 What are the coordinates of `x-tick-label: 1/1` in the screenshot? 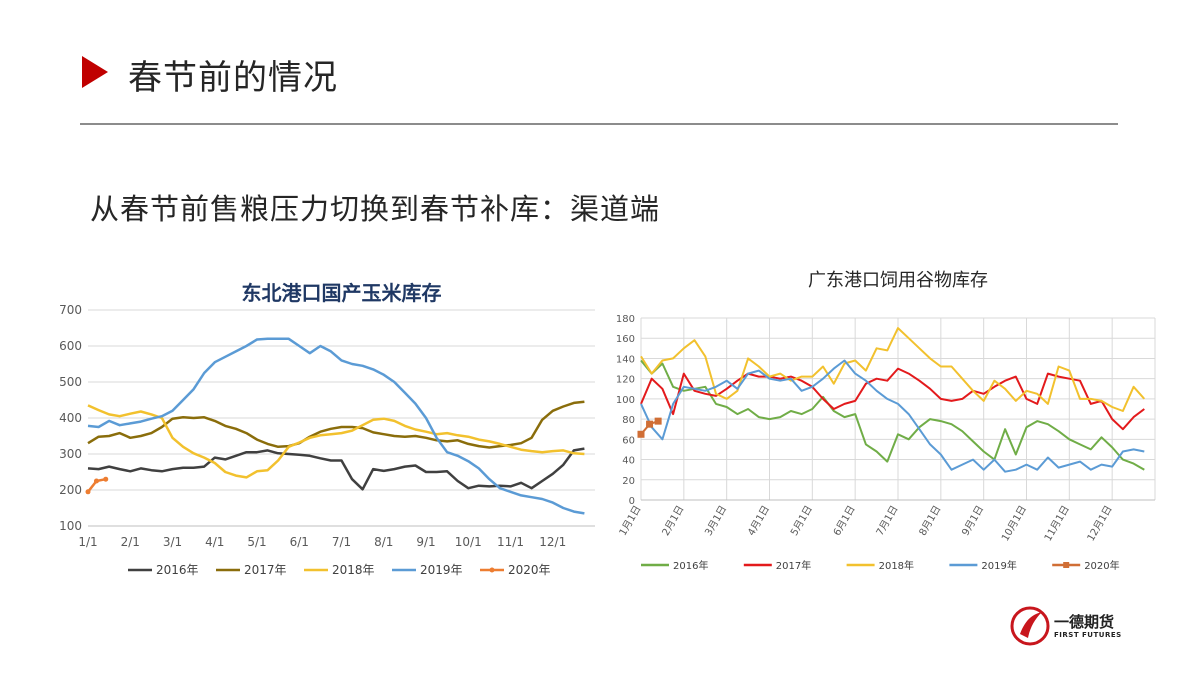 It's located at (87, 542).